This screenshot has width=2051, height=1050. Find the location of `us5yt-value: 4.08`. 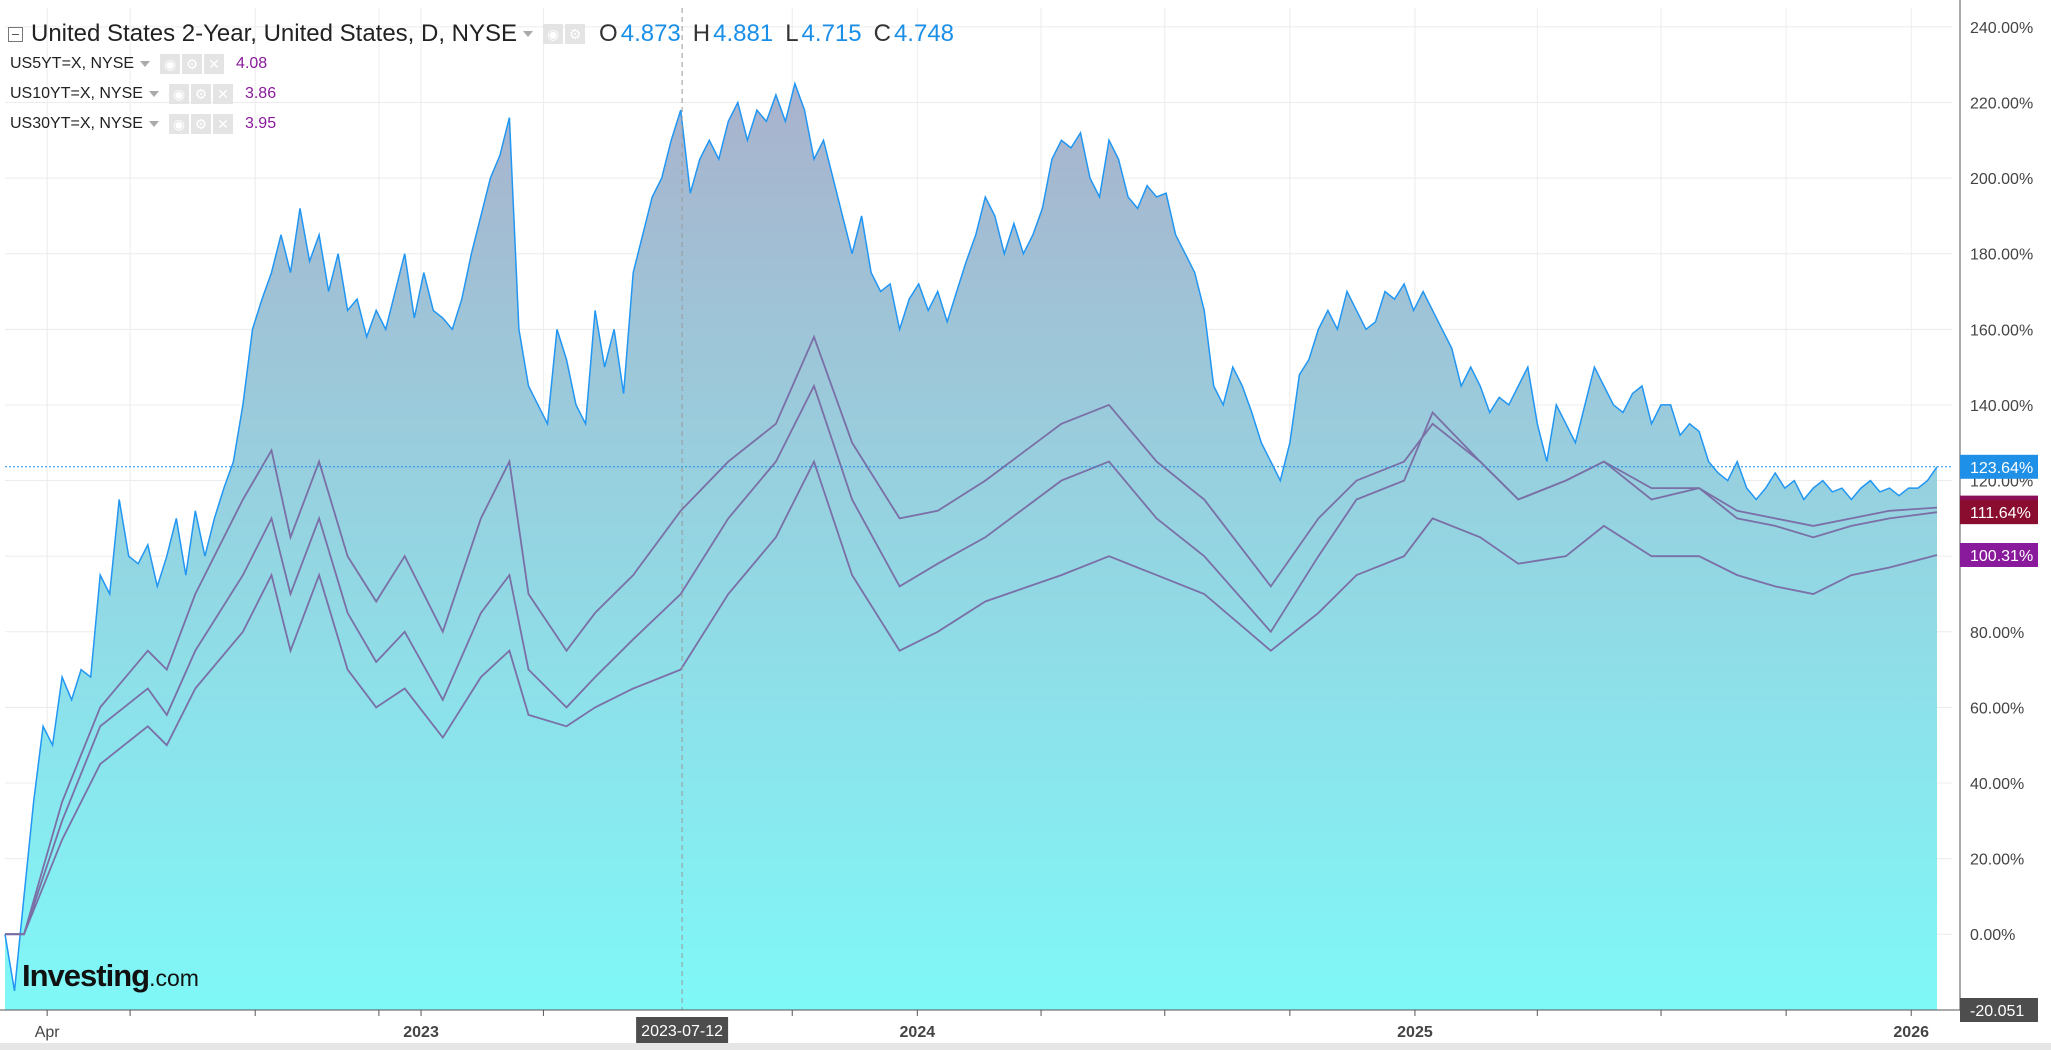

us5yt-value: 4.08 is located at coordinates (252, 63).